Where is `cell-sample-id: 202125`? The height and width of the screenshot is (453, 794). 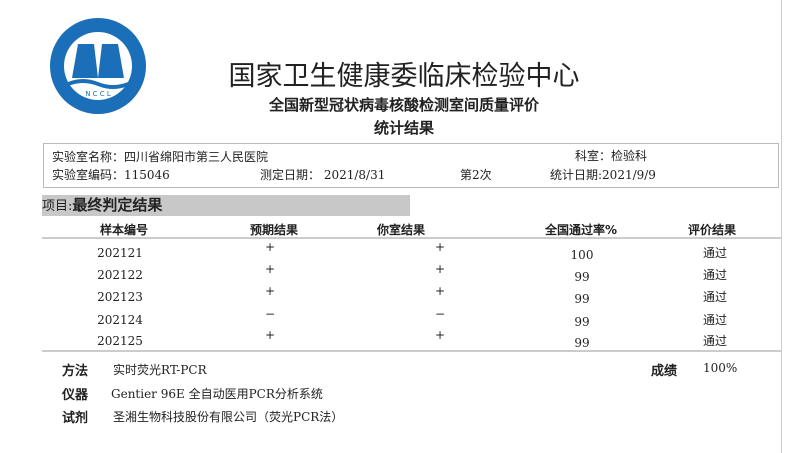
cell-sample-id: 202125 is located at coordinates (120, 341).